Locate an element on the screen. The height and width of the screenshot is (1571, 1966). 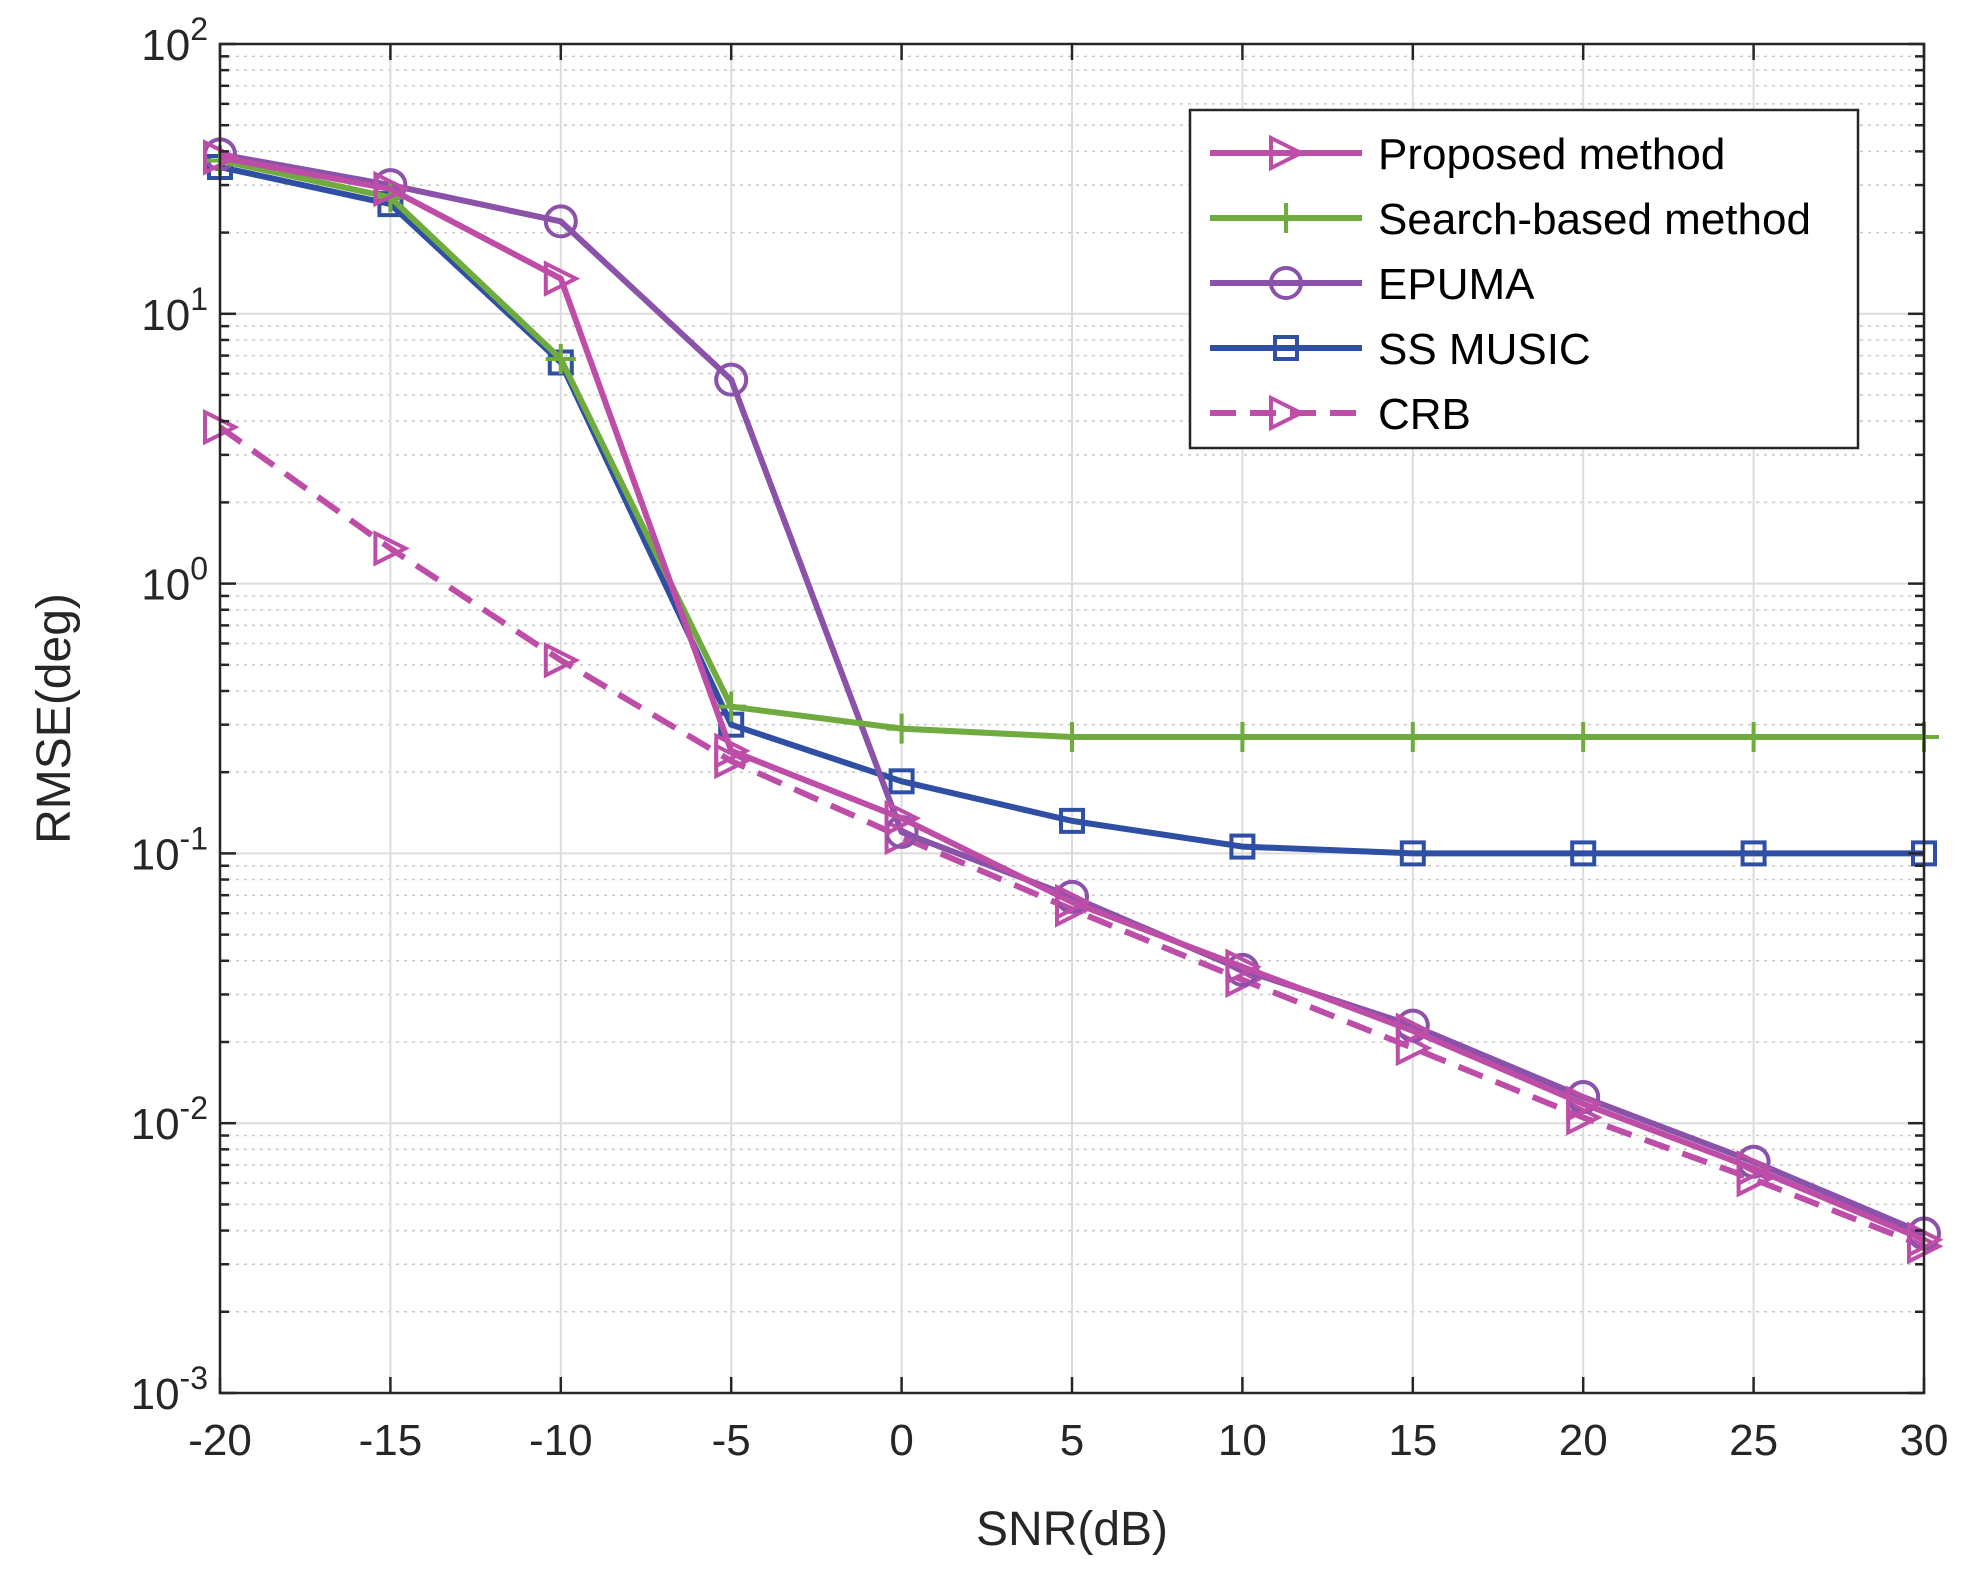
x-tick-label: -15 is located at coordinates (391, 1440).